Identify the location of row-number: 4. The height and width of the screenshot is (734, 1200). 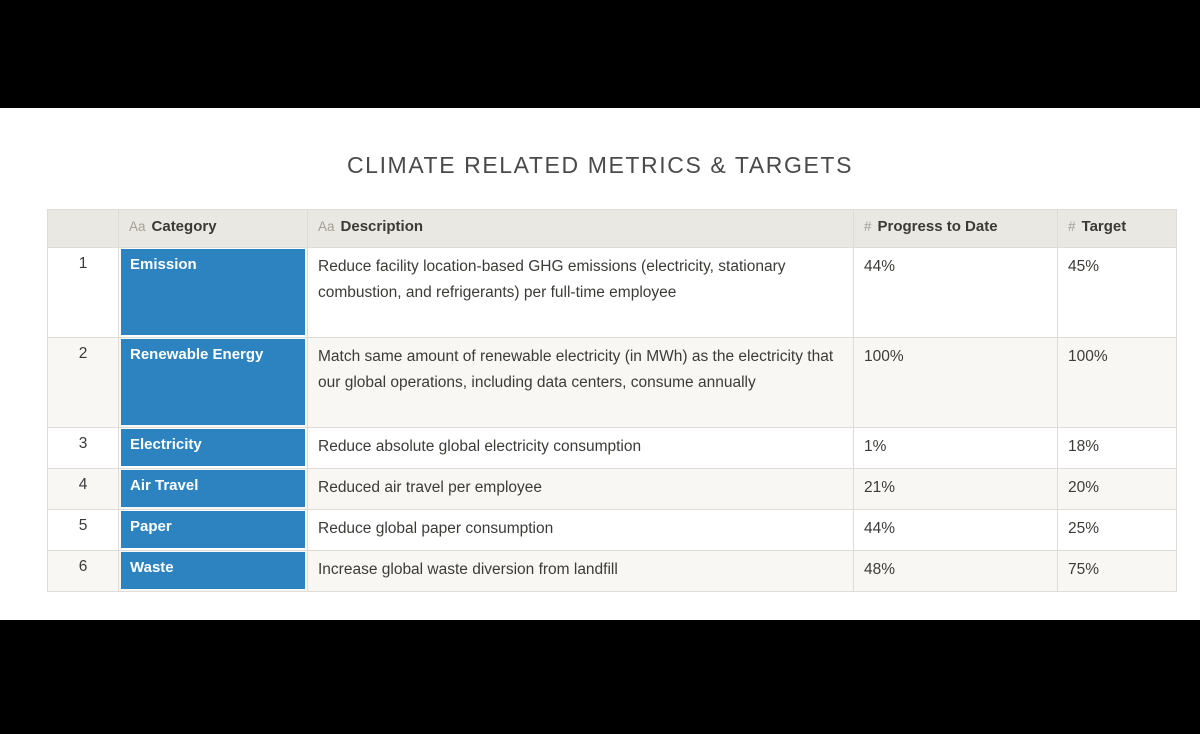
(83, 489).